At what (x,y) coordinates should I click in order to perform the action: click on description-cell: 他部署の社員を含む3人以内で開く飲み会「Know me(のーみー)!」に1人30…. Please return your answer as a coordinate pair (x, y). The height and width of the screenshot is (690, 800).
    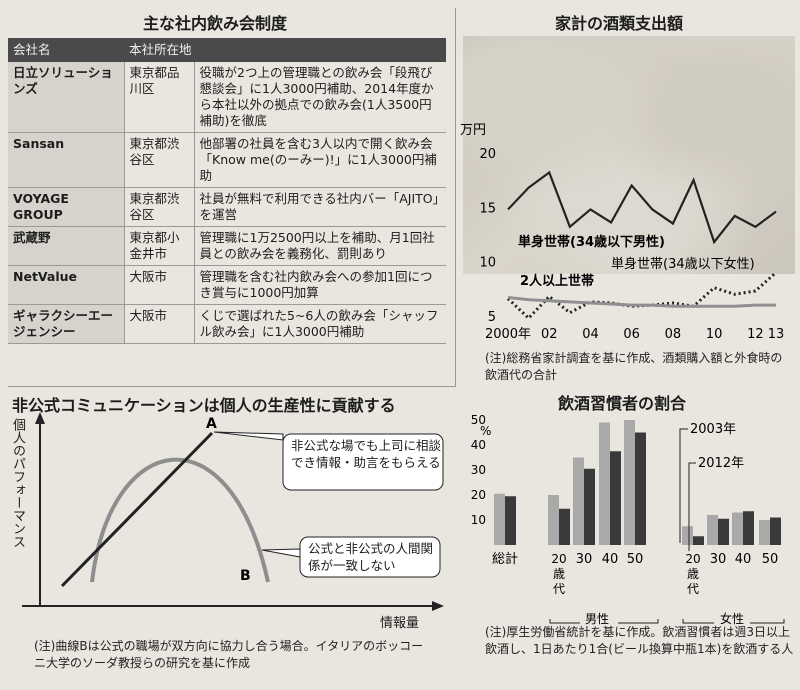
    Looking at the image, I should click on (320, 160).